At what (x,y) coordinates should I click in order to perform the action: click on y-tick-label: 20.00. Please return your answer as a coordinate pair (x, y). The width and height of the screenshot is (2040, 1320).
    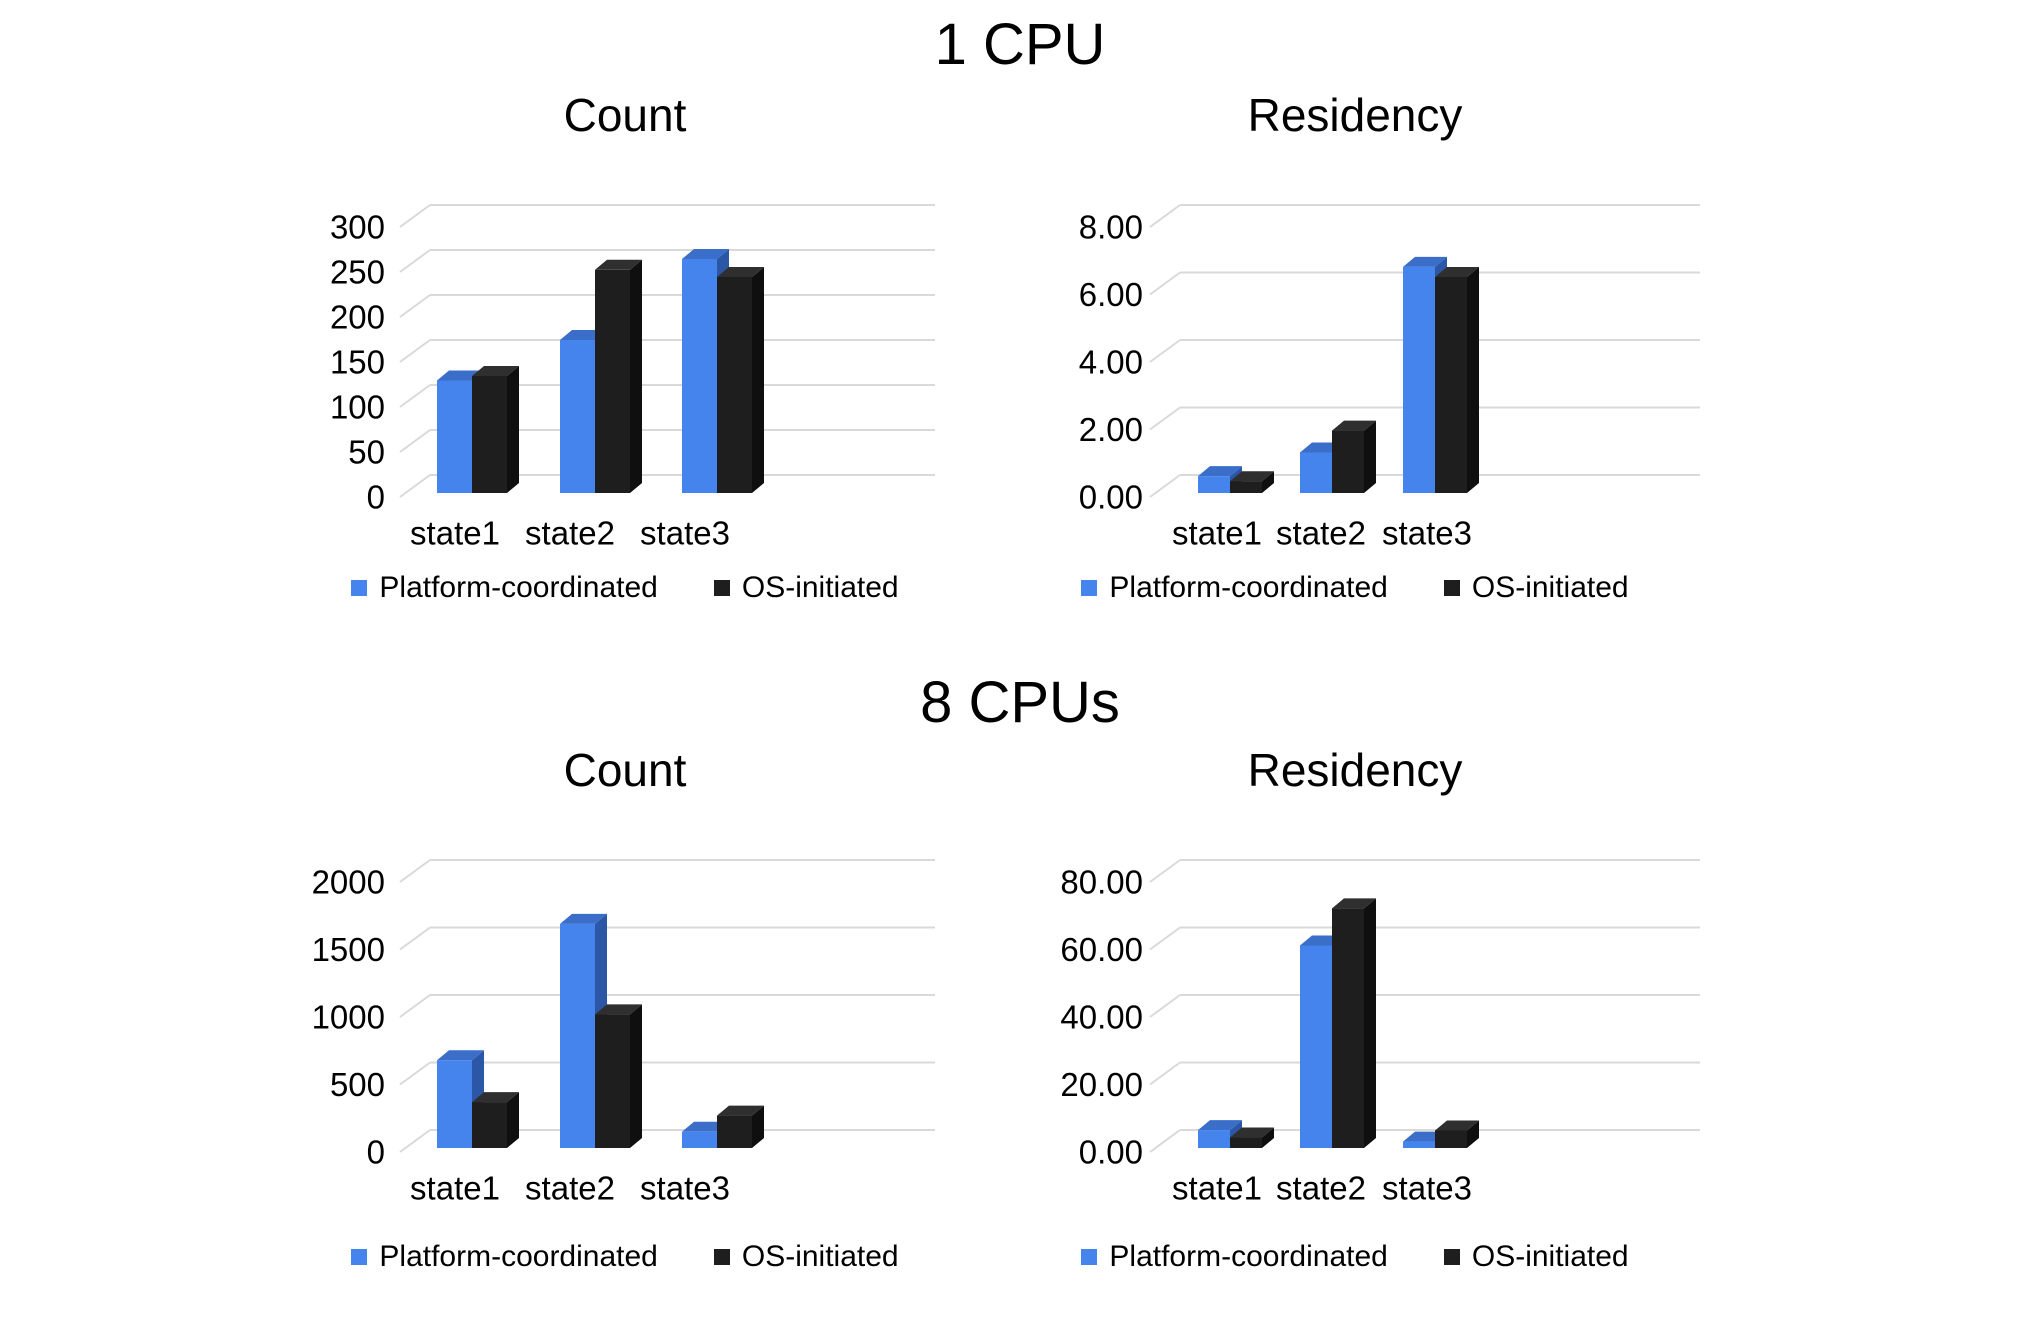
    Looking at the image, I should click on (1101, 1084).